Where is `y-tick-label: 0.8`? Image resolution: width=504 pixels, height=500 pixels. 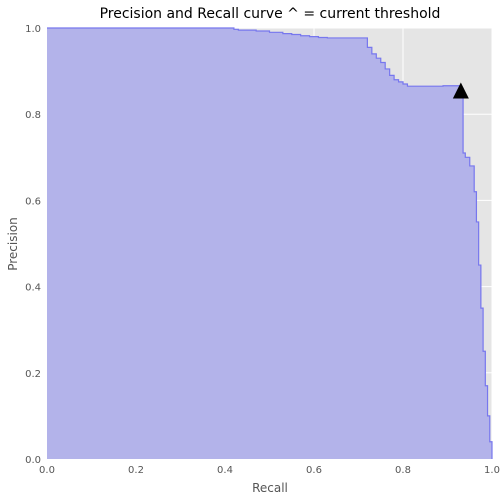
y-tick-label: 0.8 is located at coordinates (33, 115).